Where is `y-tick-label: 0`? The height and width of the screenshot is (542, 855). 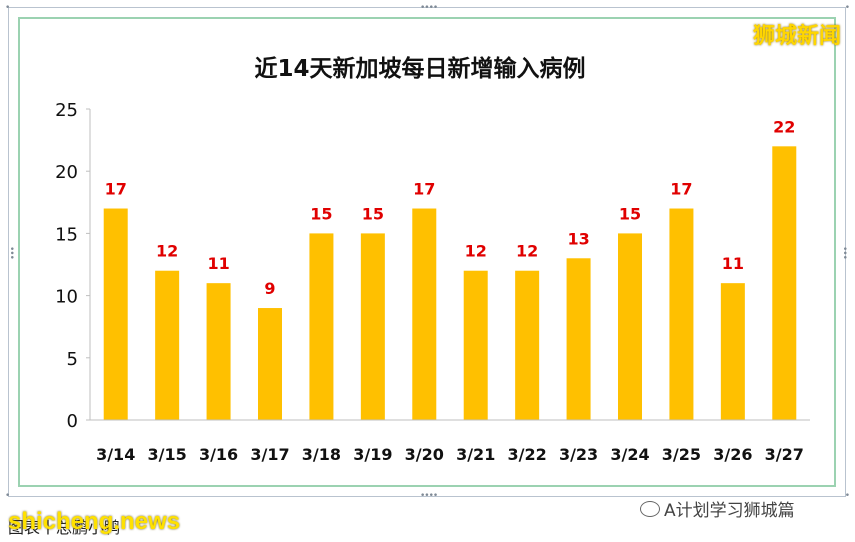
y-tick-label: 0 is located at coordinates (72, 421).